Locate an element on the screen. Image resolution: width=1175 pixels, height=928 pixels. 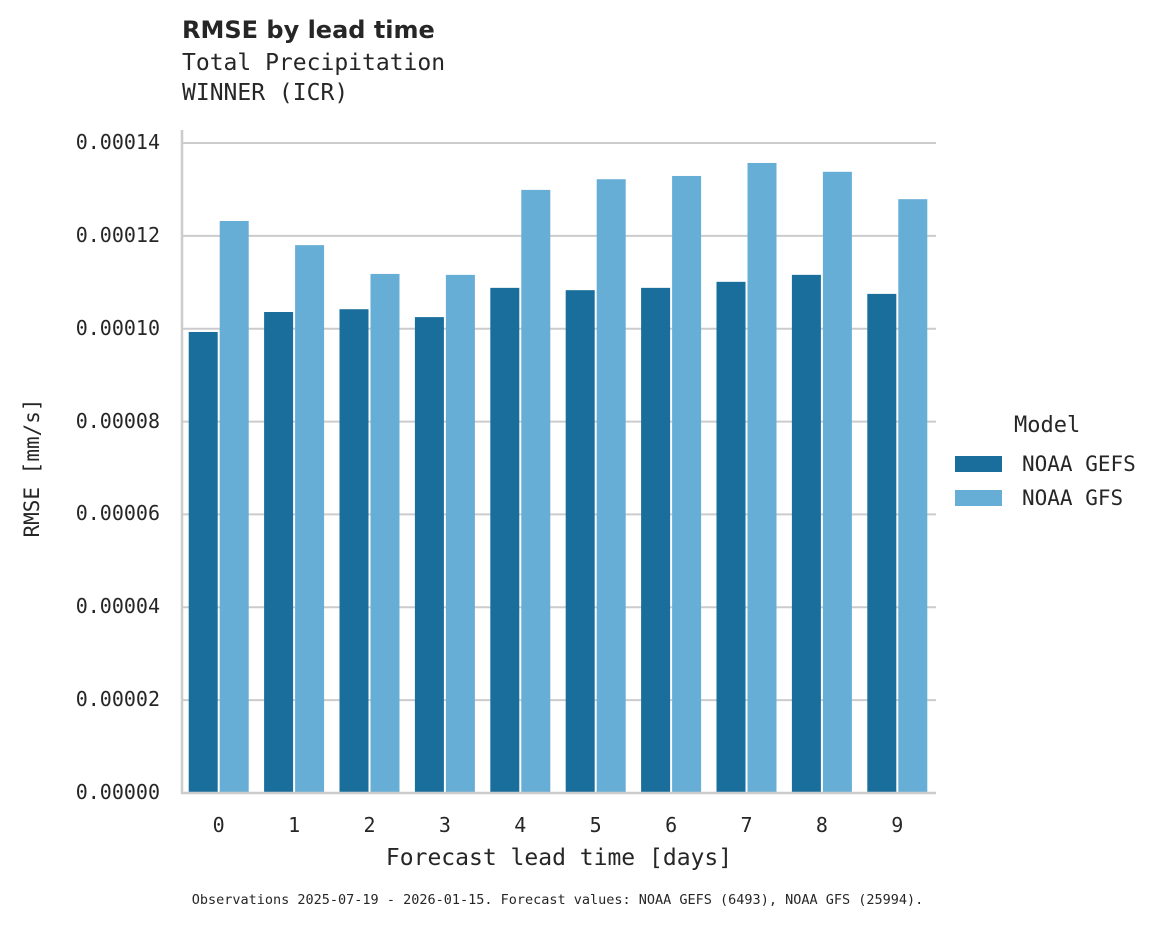
y-tick-label: 0.00002 is located at coordinates (117, 699).